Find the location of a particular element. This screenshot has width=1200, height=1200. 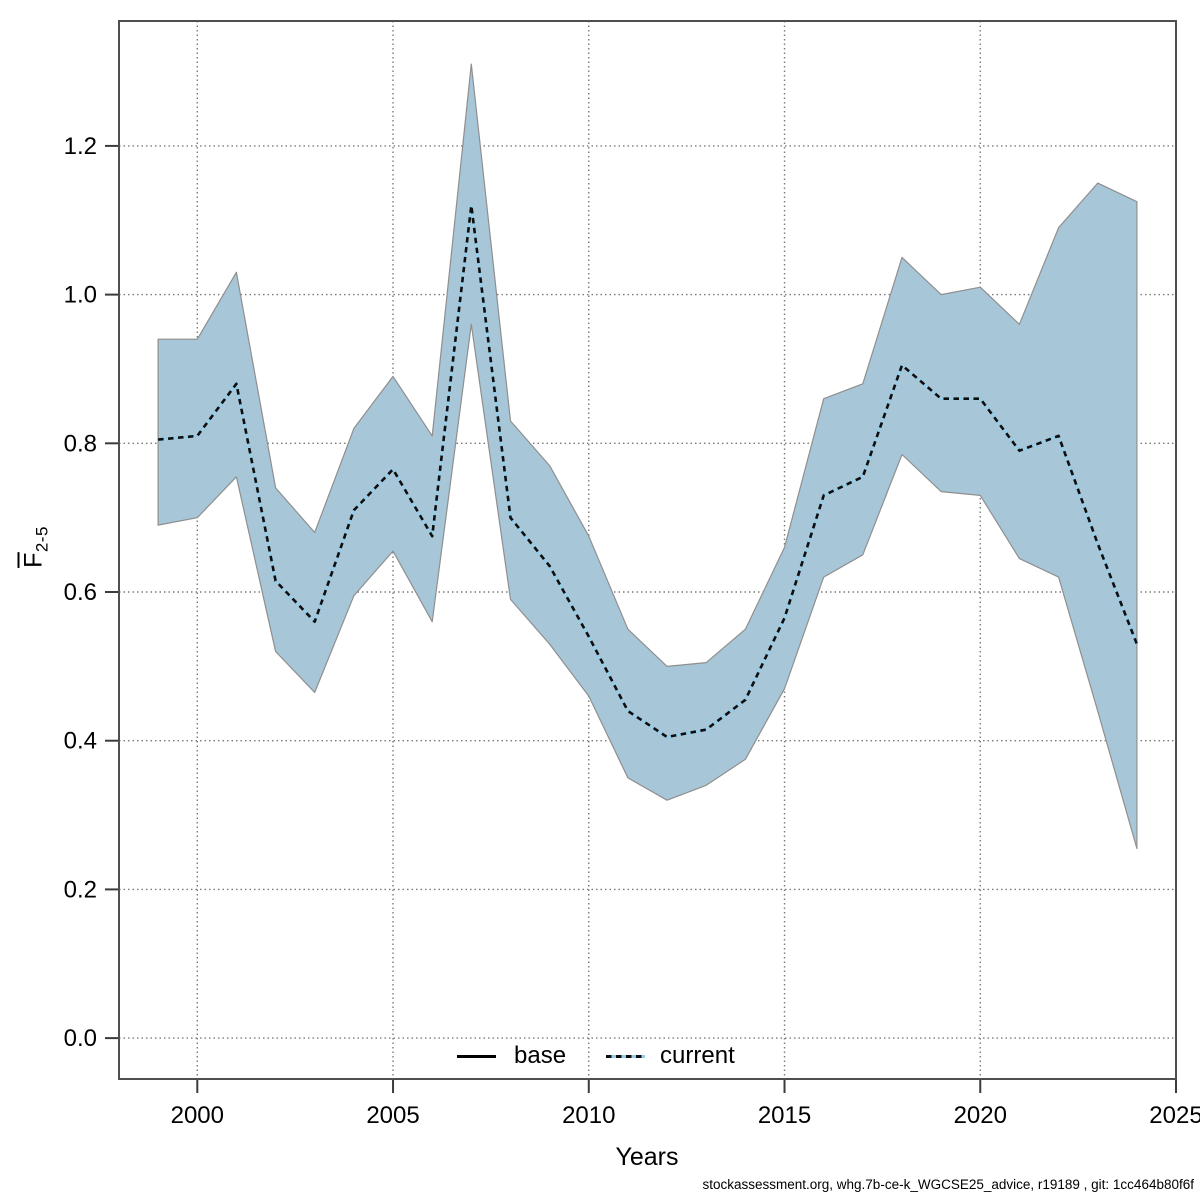

x-tick-labels: 2000 2005 2010 2015 2020 2025 is located at coordinates (685, 1115).